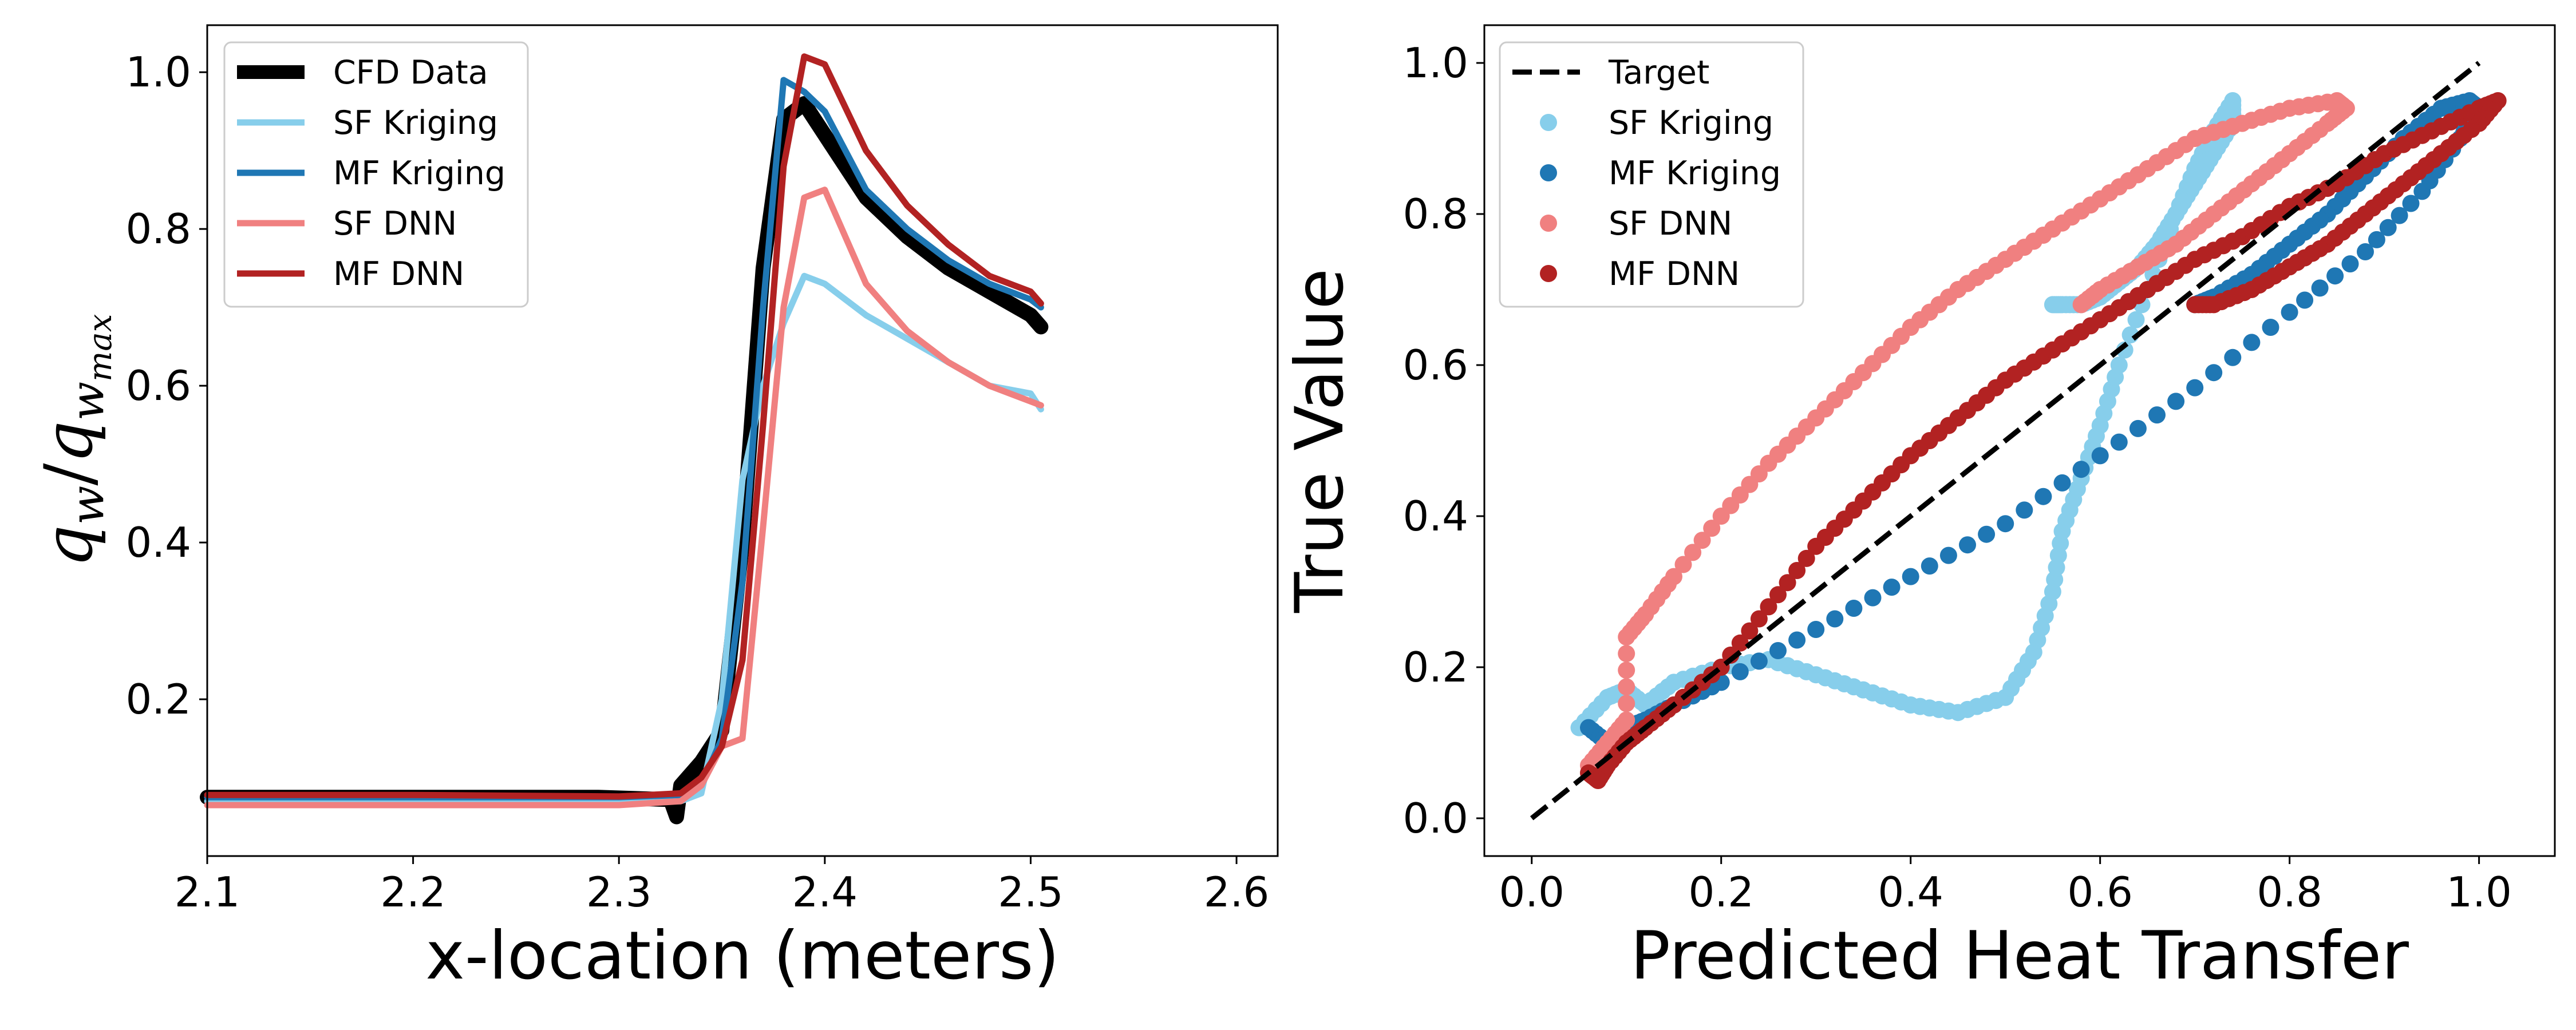  Describe the element at coordinates (1548, 223) in the screenshot. I see `legend-swatch-sf-dnn` at that location.